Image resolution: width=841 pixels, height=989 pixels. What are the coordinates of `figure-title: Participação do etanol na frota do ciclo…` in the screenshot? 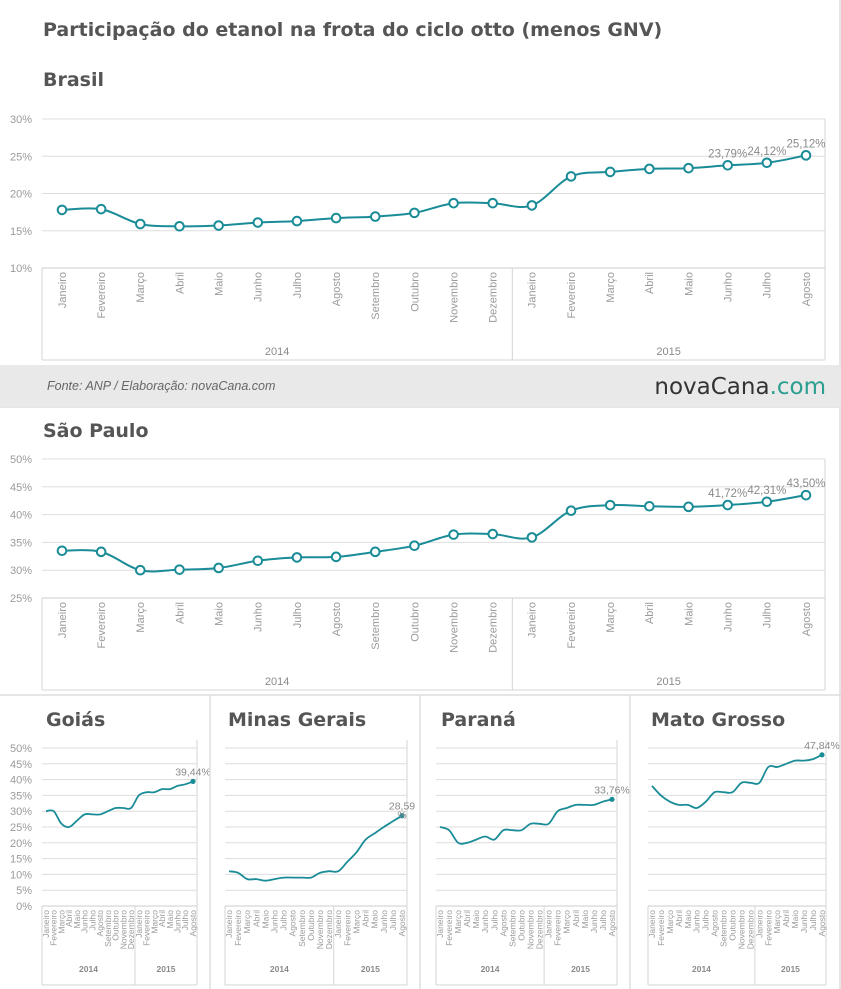 It's located at (352, 30).